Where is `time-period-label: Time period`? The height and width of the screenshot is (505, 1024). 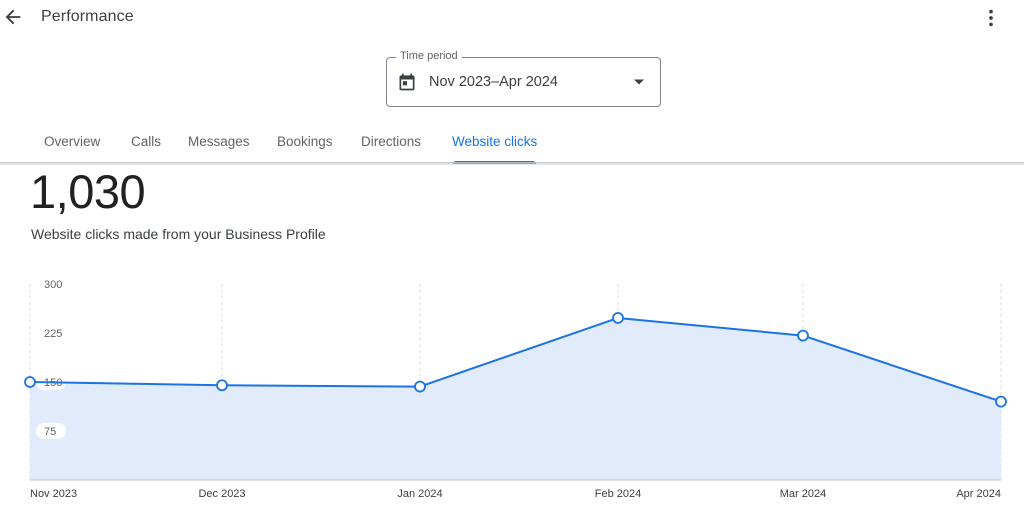 time-period-label: Time period is located at coordinates (429, 56).